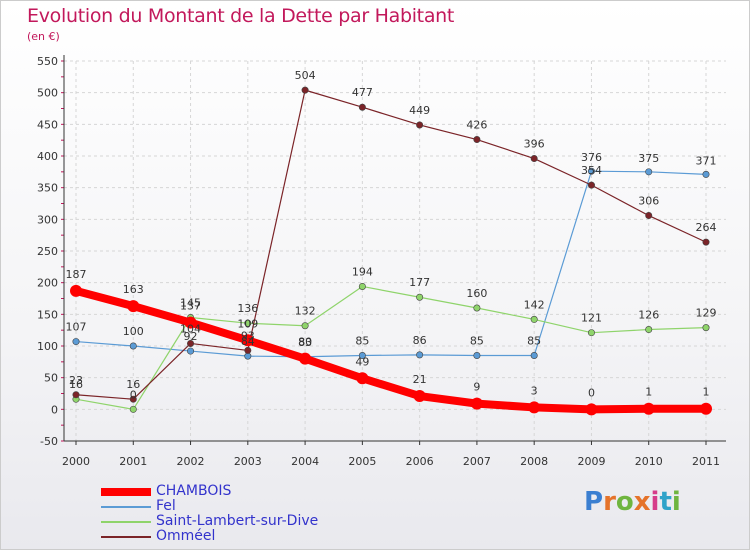 The image size is (750, 551). I want to click on legend-label: Omméel, so click(186, 536).